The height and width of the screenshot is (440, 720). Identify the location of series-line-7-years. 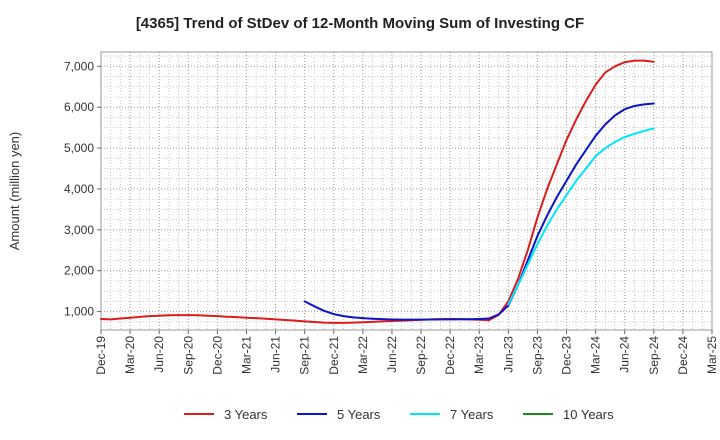
(581, 216).